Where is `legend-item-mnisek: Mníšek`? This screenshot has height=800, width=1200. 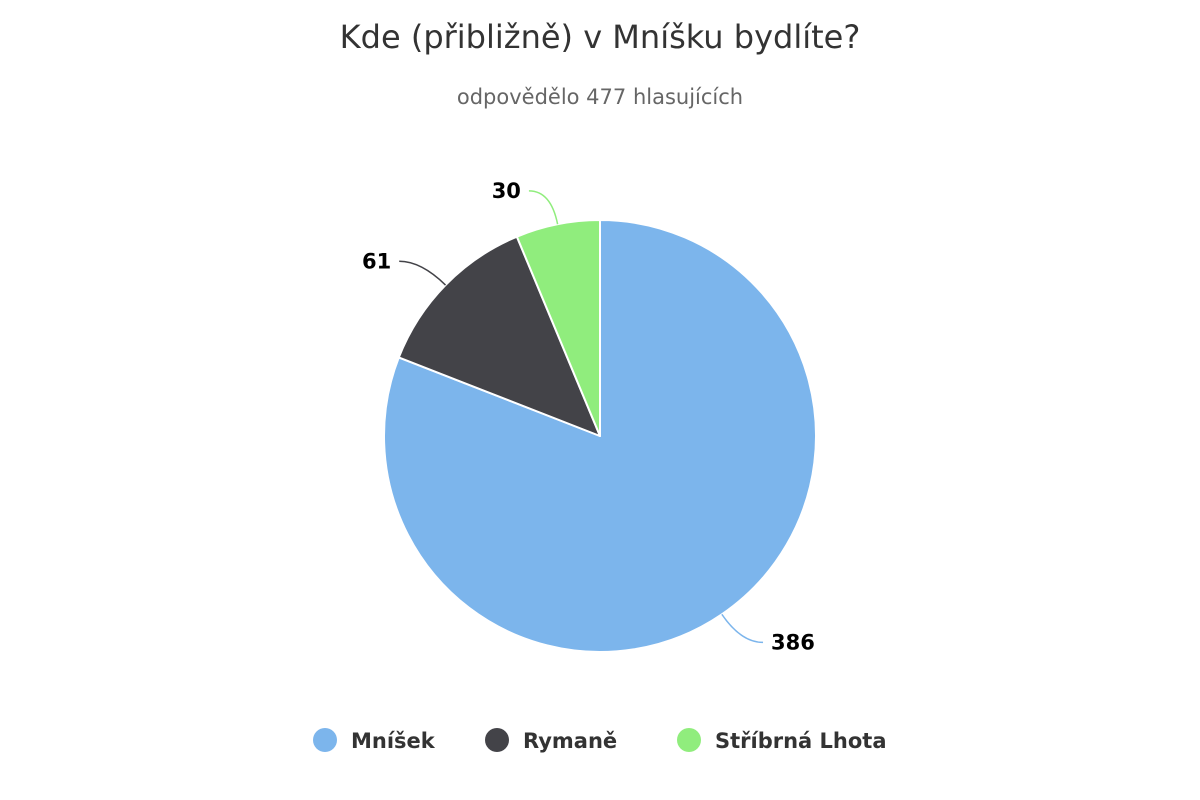 legend-item-mnisek: Mníšek is located at coordinates (374, 740).